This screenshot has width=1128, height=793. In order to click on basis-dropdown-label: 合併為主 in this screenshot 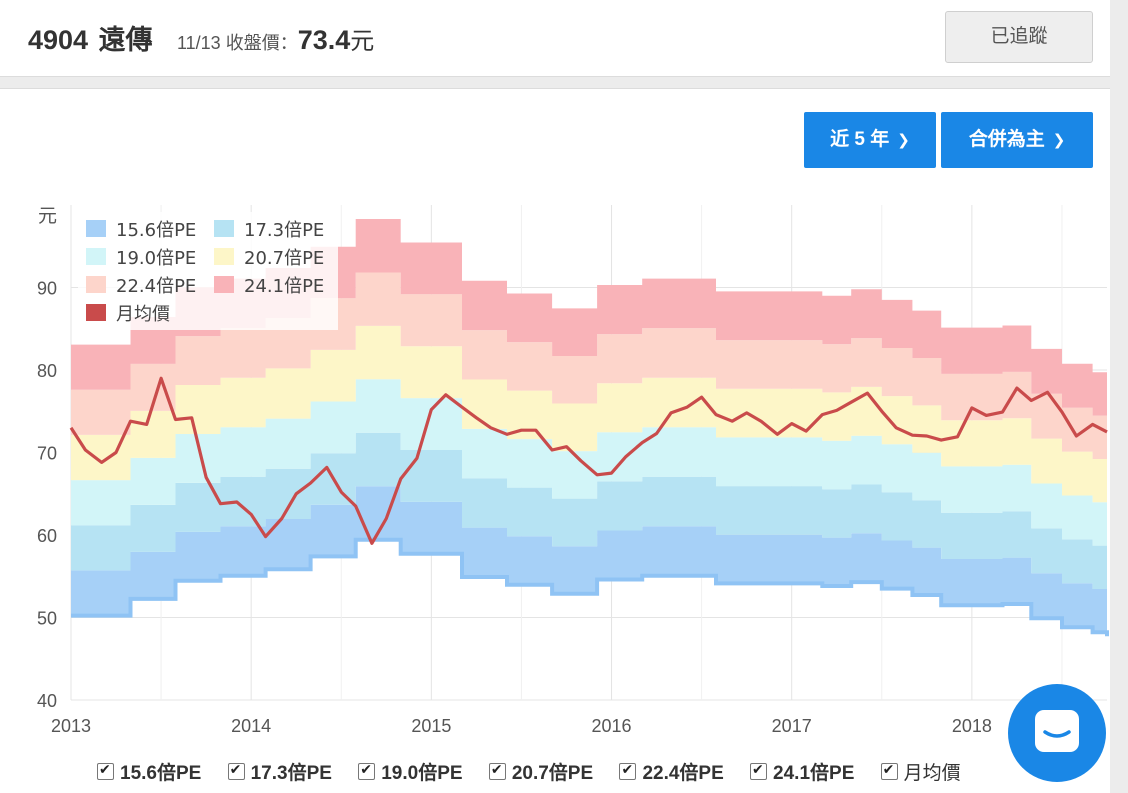, I will do `click(1006, 139)`.